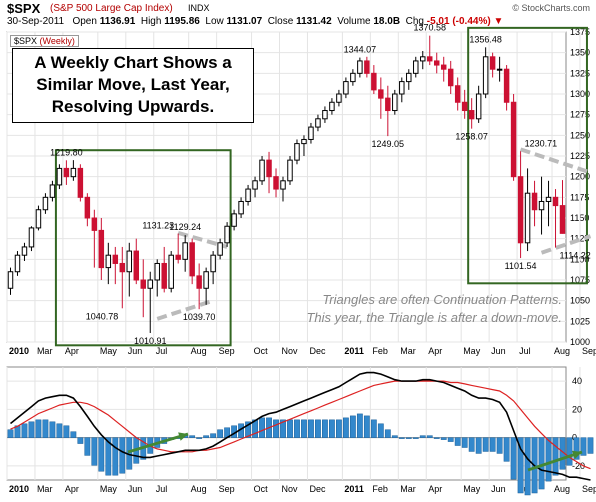 The image size is (596, 502). What do you see at coordinates (577, 409) in the screenshot?
I see `macd-tick-label: 20` at bounding box center [577, 409].